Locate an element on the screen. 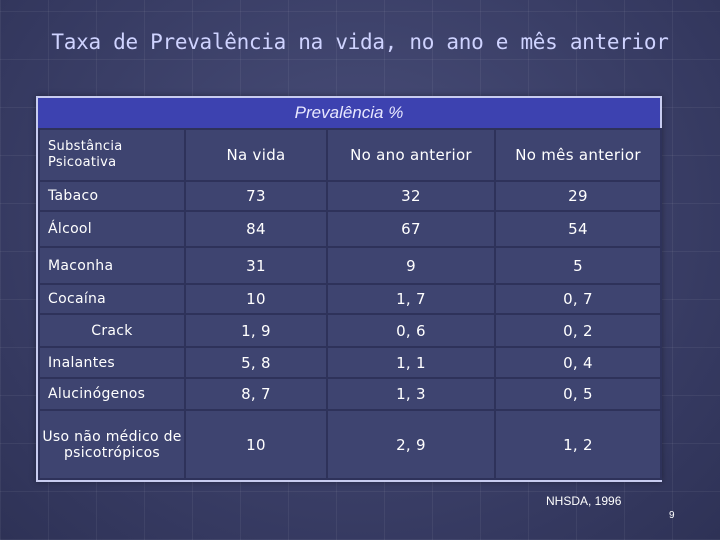  cell-no-mes: 0, 4 is located at coordinates (578, 362).